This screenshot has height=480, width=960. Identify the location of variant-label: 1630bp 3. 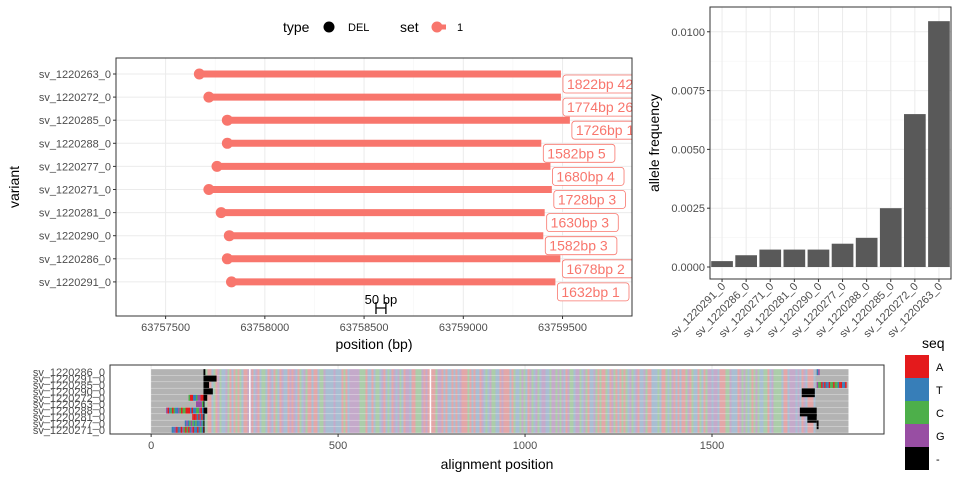
(580, 223).